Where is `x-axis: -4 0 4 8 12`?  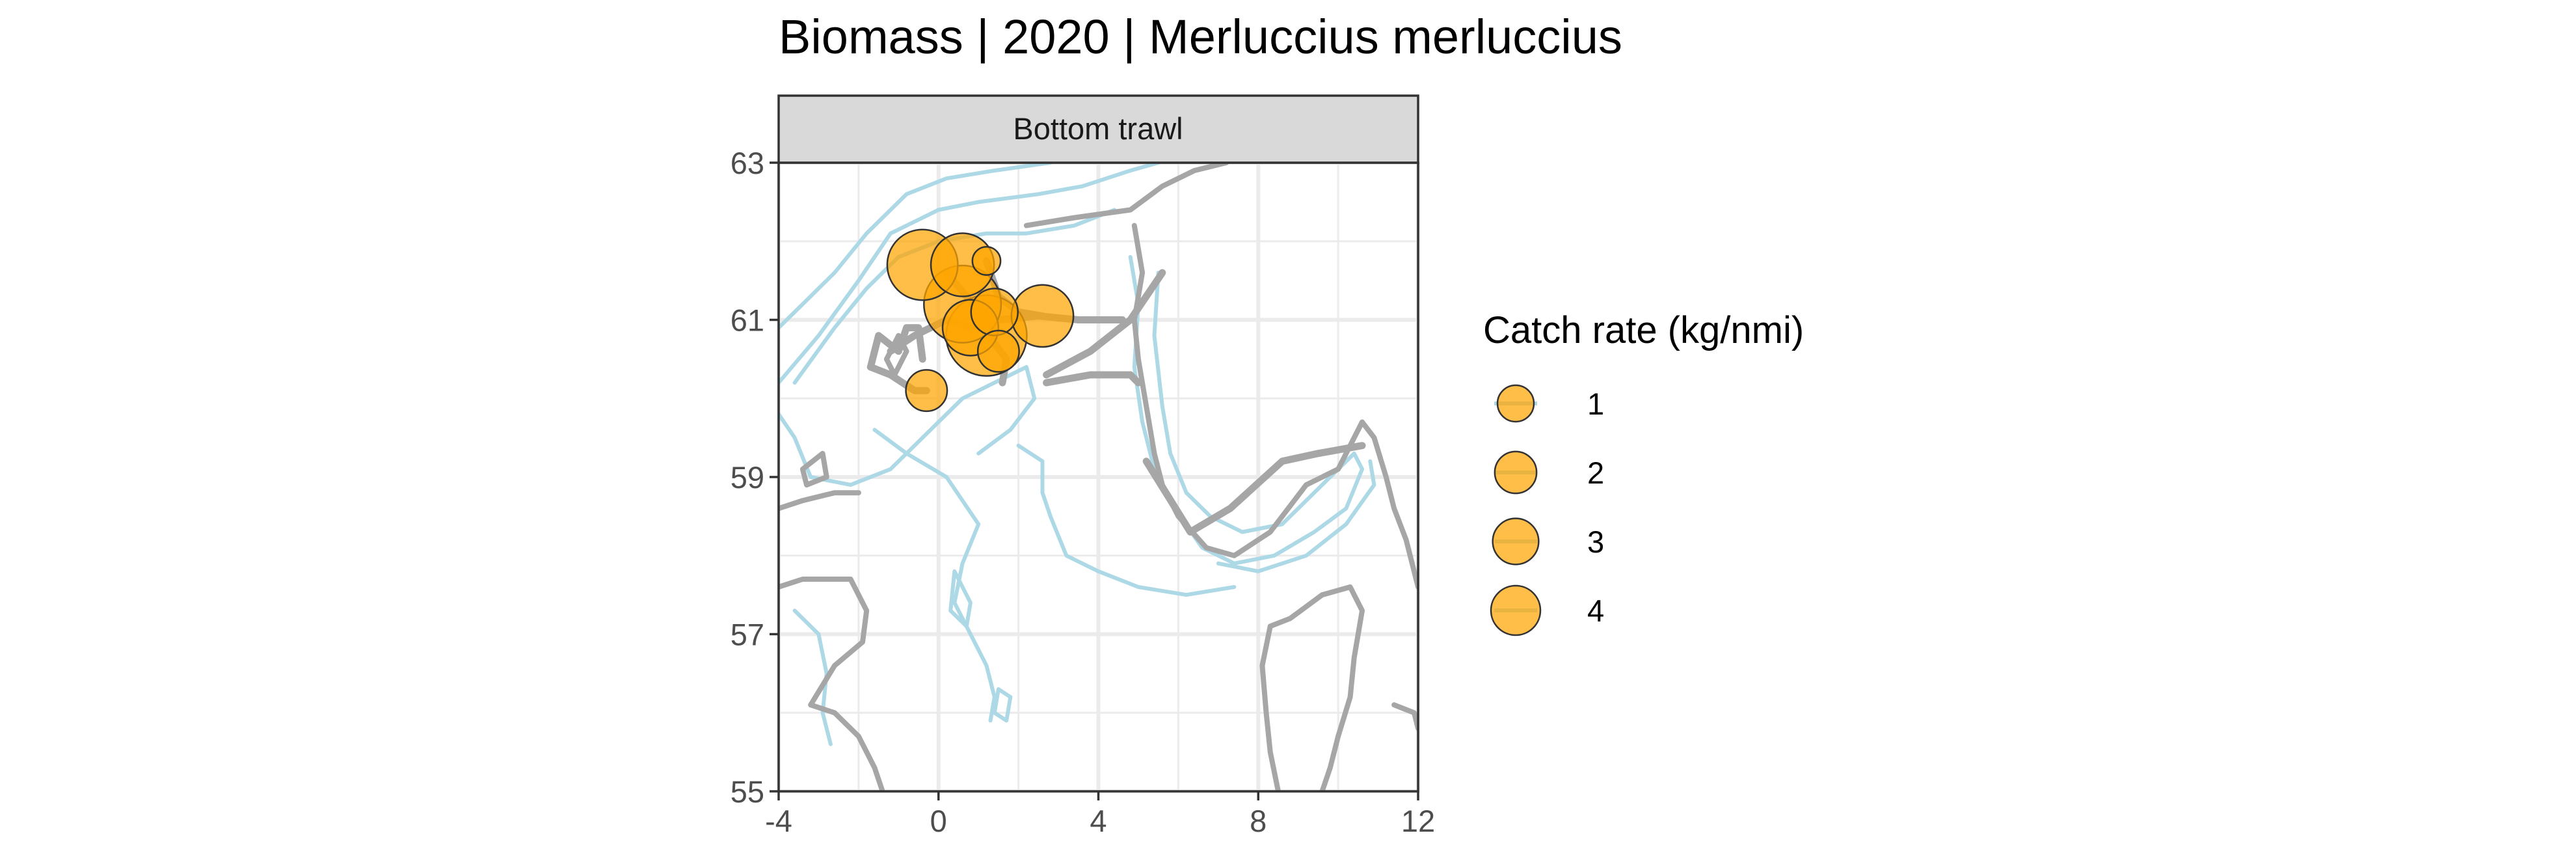 x-axis: -4 0 4 8 12 is located at coordinates (1100, 814).